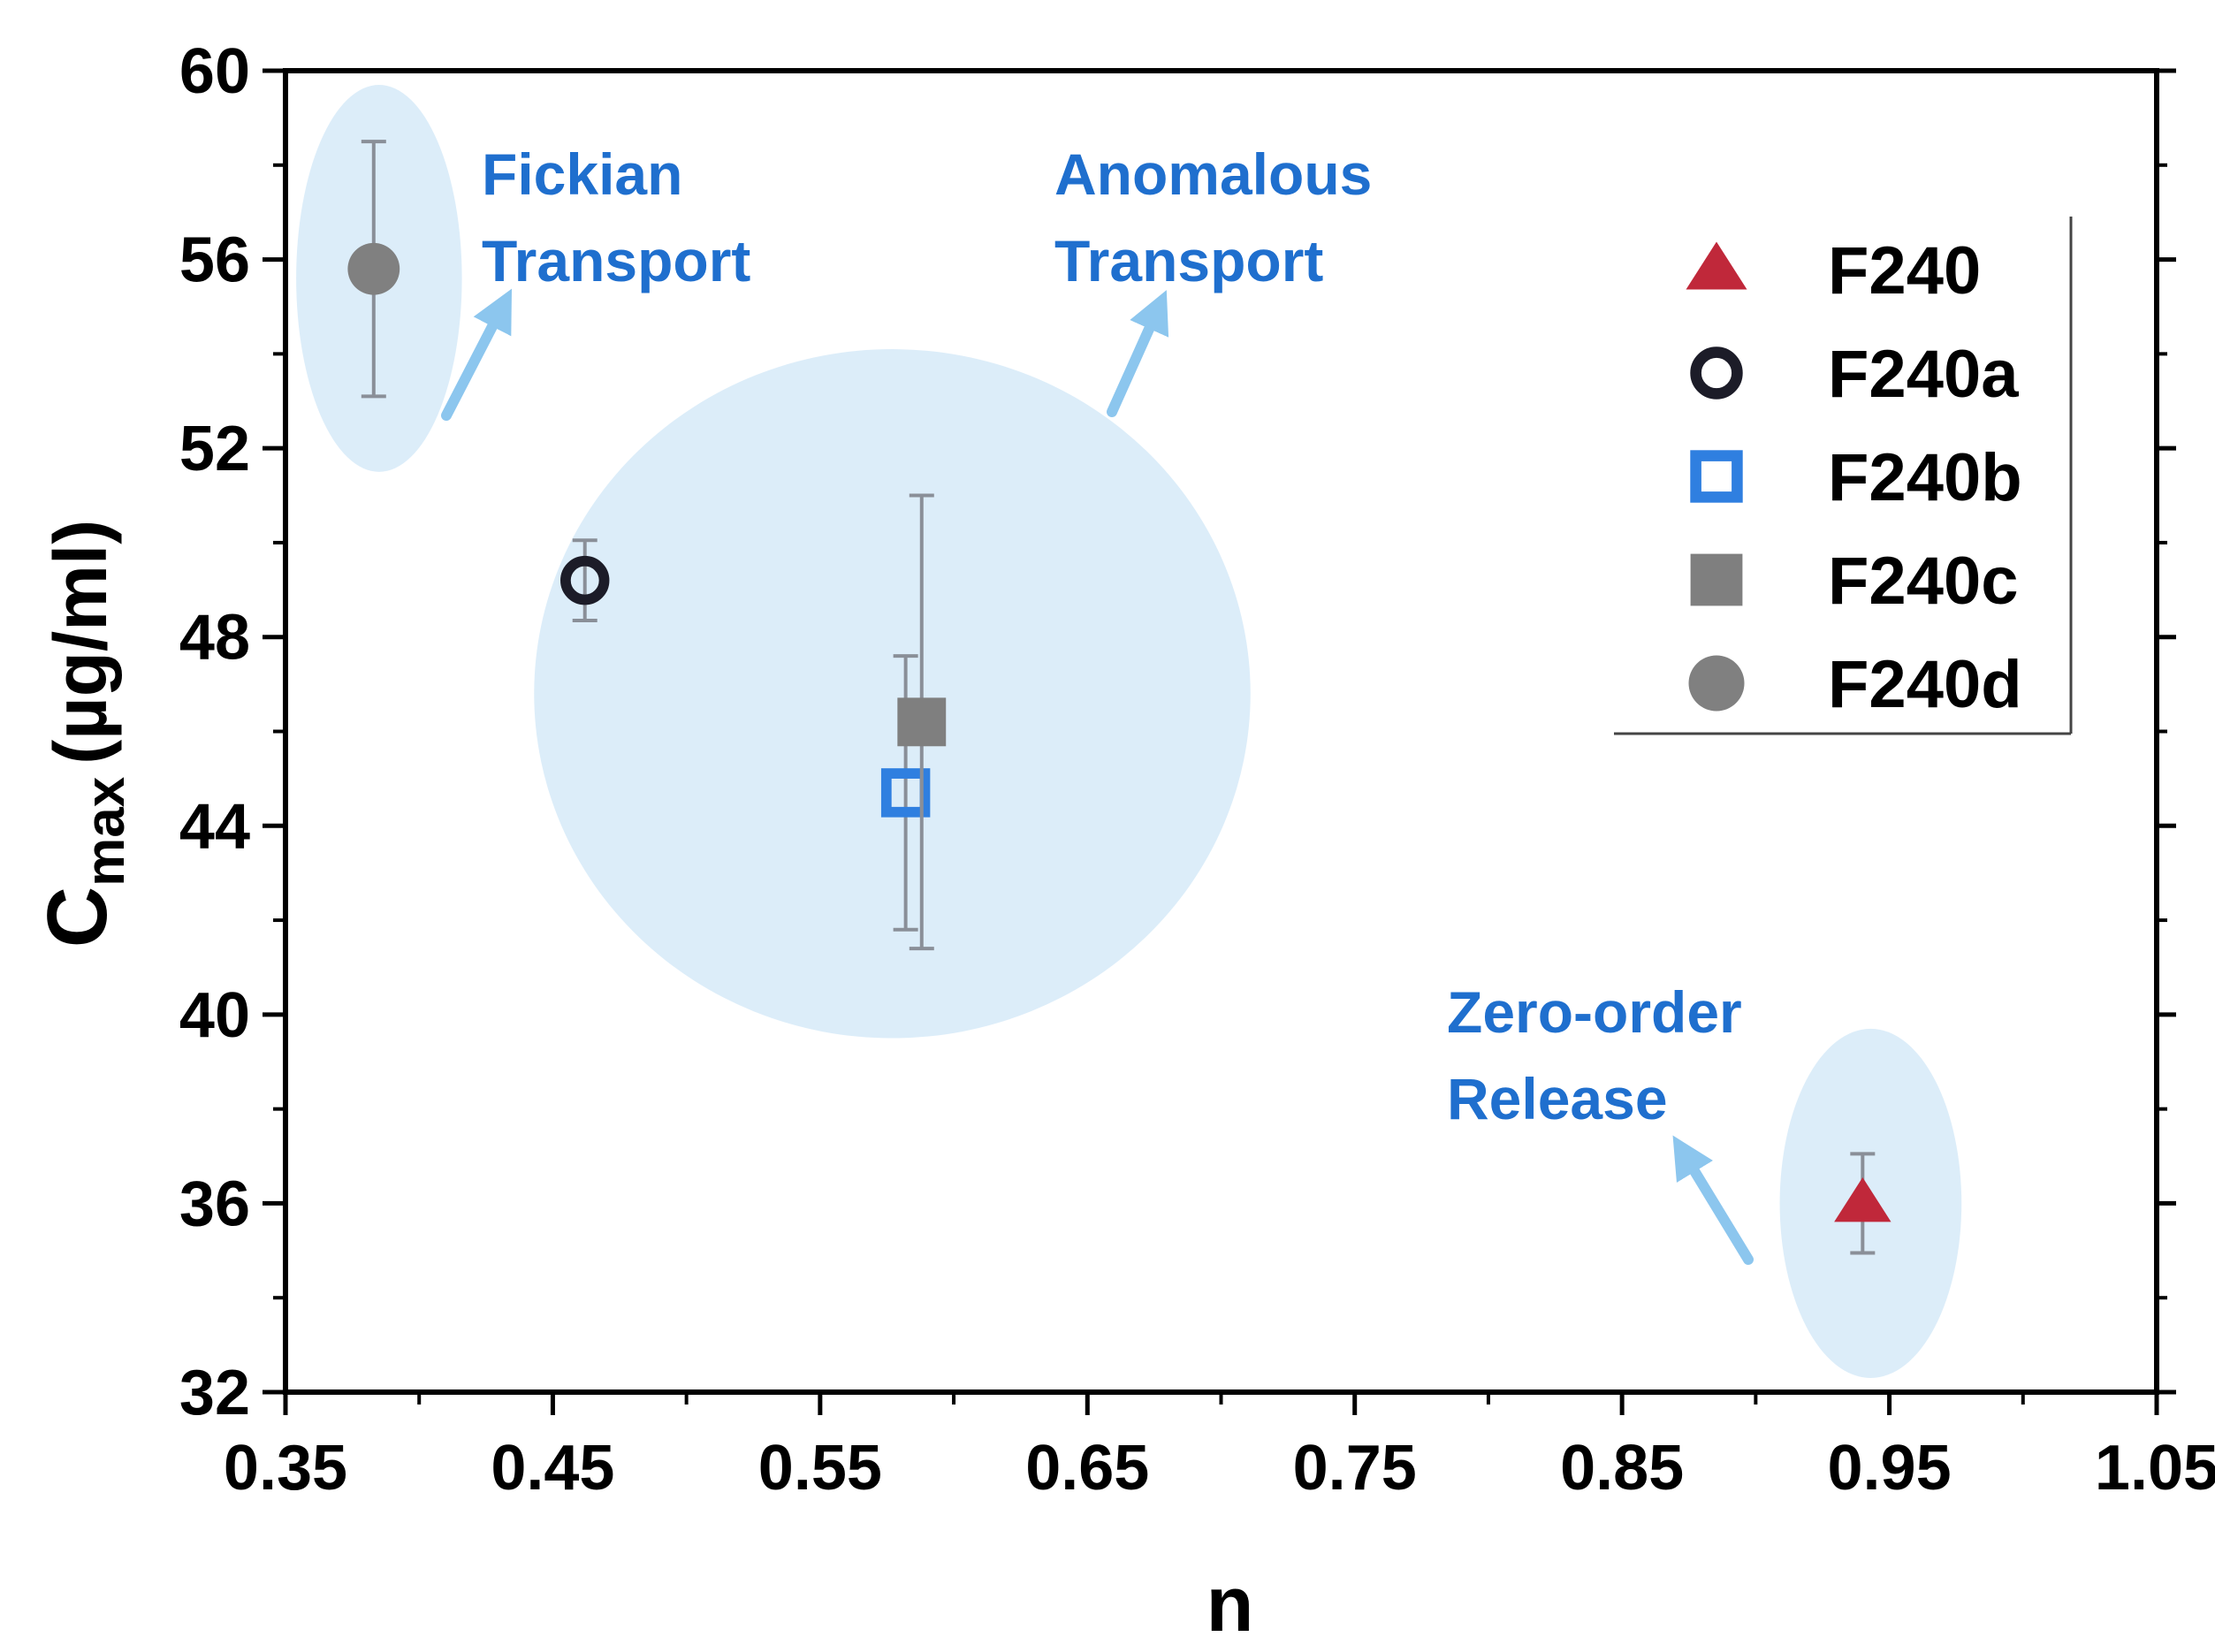  Describe the element at coordinates (1716, 684) in the screenshot. I see `legend-marker-f240d` at that location.